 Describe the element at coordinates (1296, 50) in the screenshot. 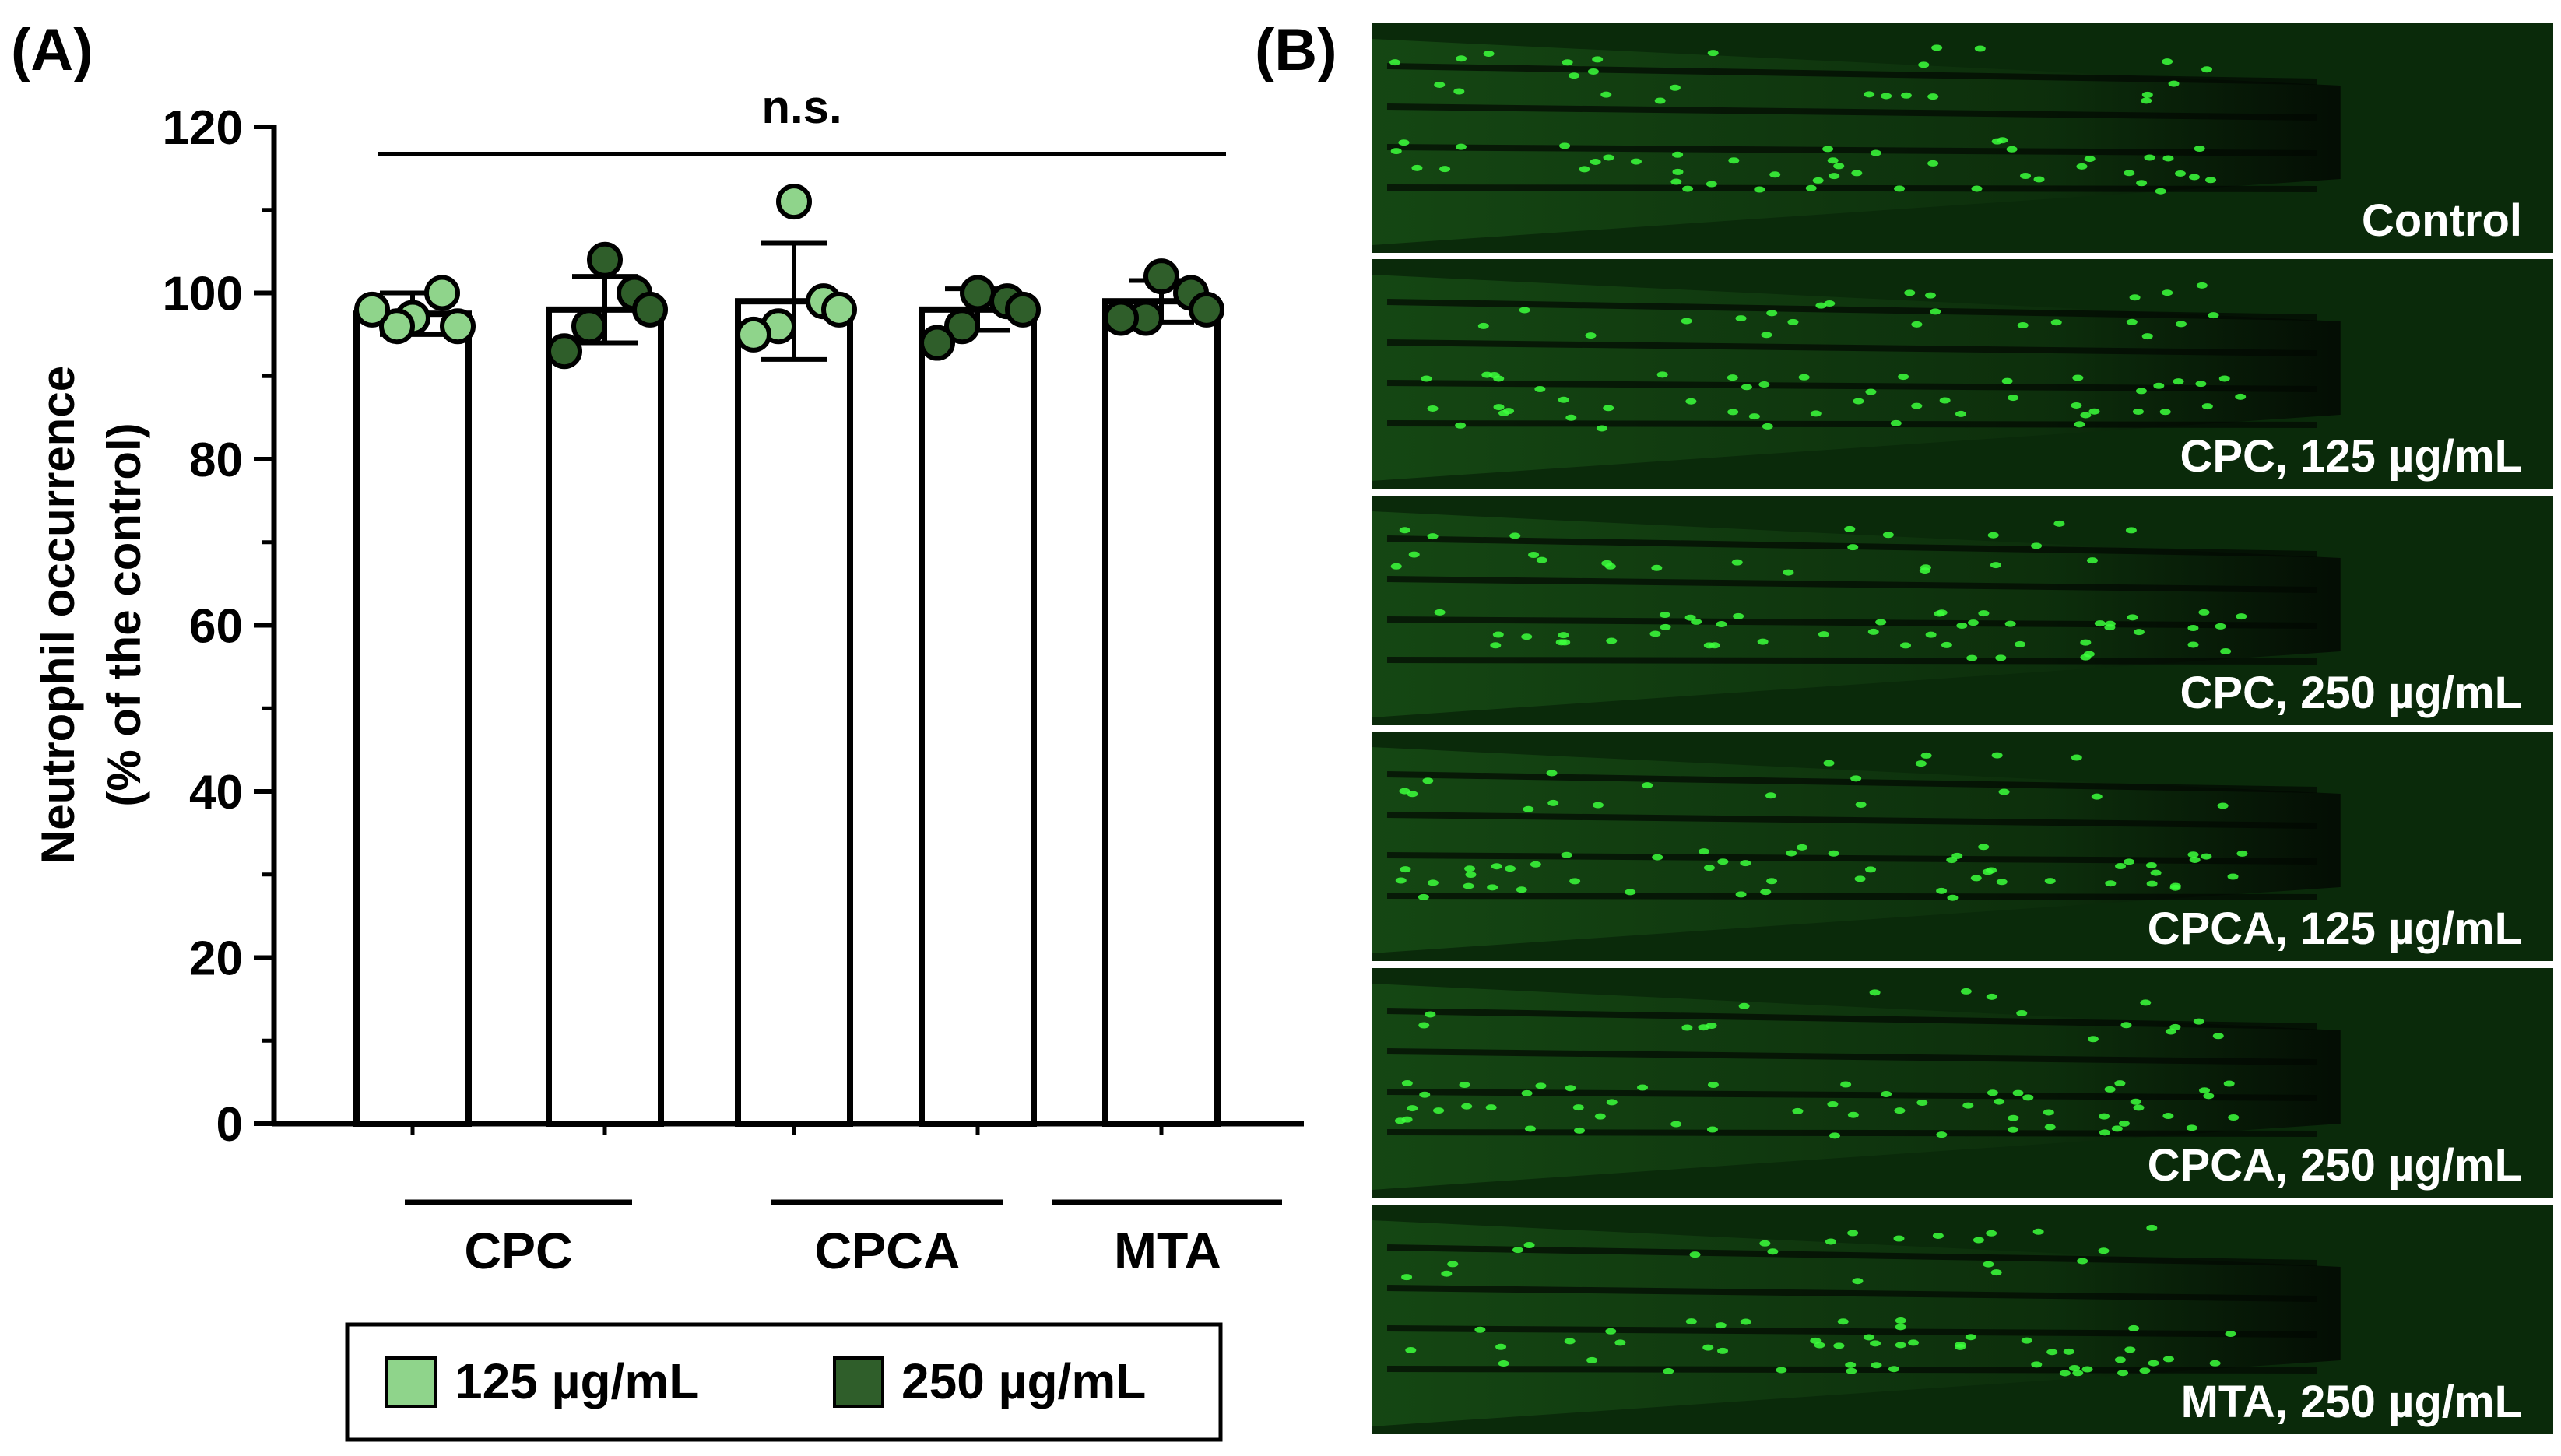

I see `panel-b-label: (B)` at that location.